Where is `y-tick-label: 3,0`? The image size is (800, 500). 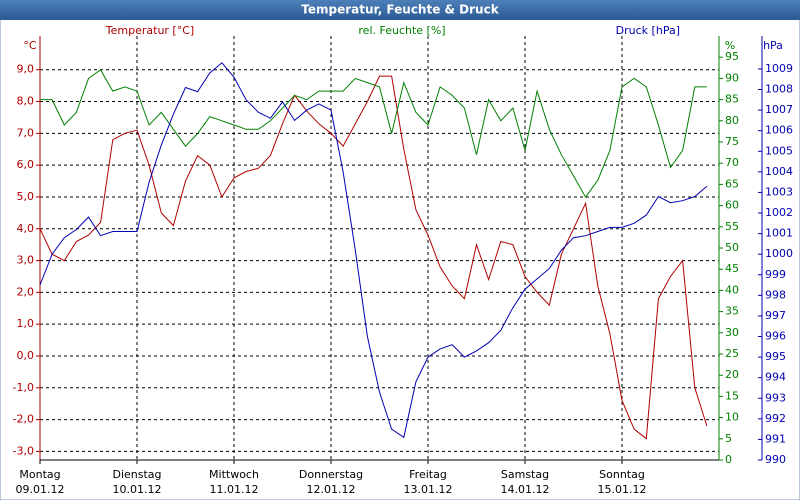 y-tick-label: 3,0 is located at coordinates (26, 260).